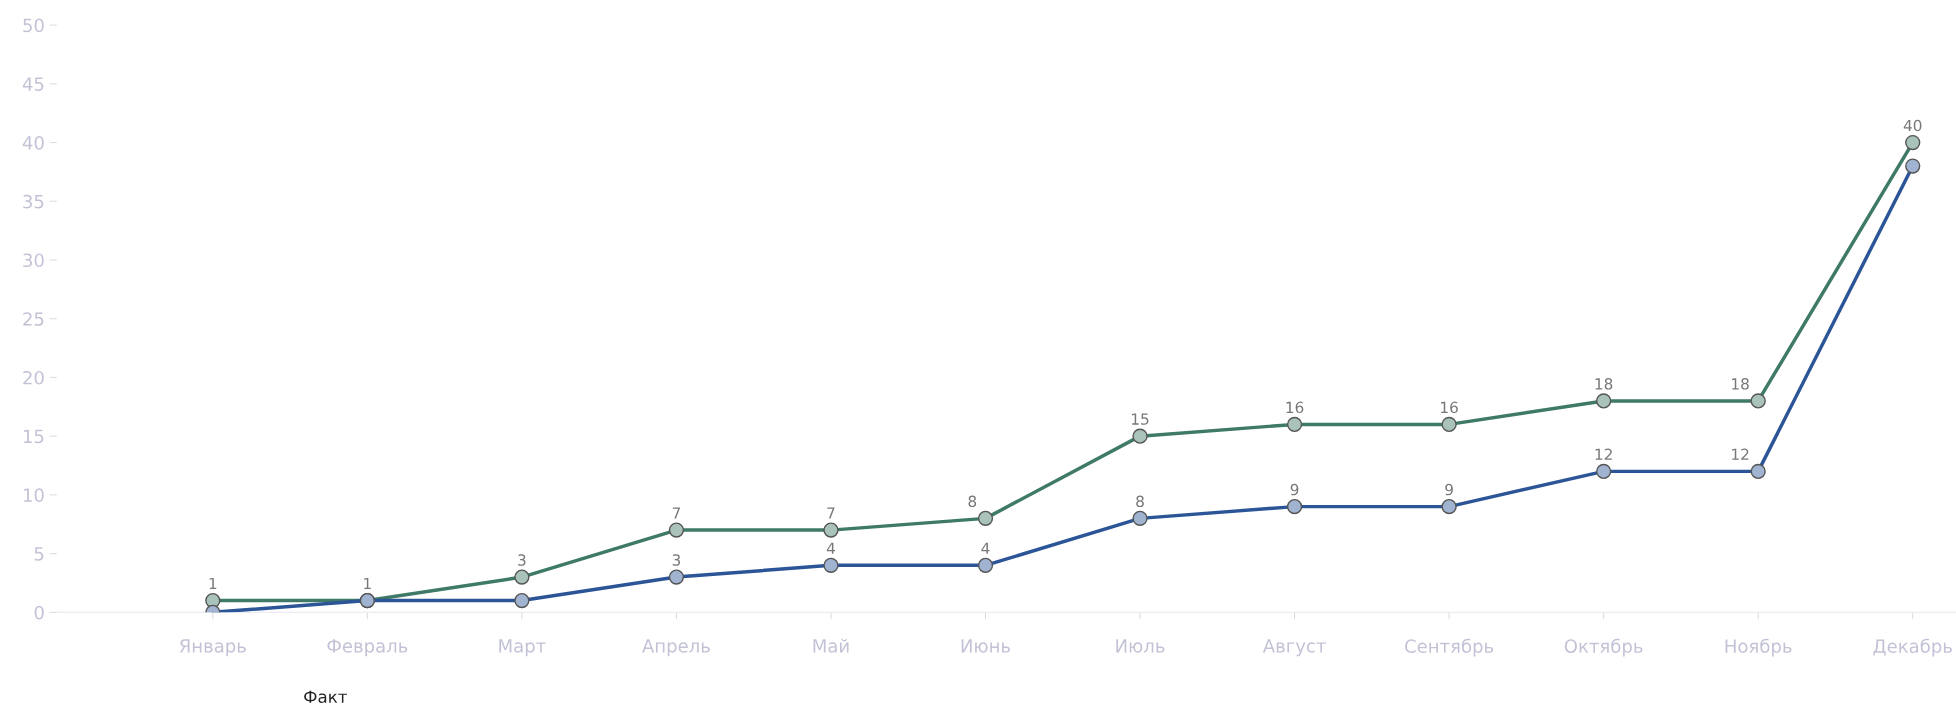  Describe the element at coordinates (33, 260) in the screenshot. I see `y-tick-label: 30` at that location.